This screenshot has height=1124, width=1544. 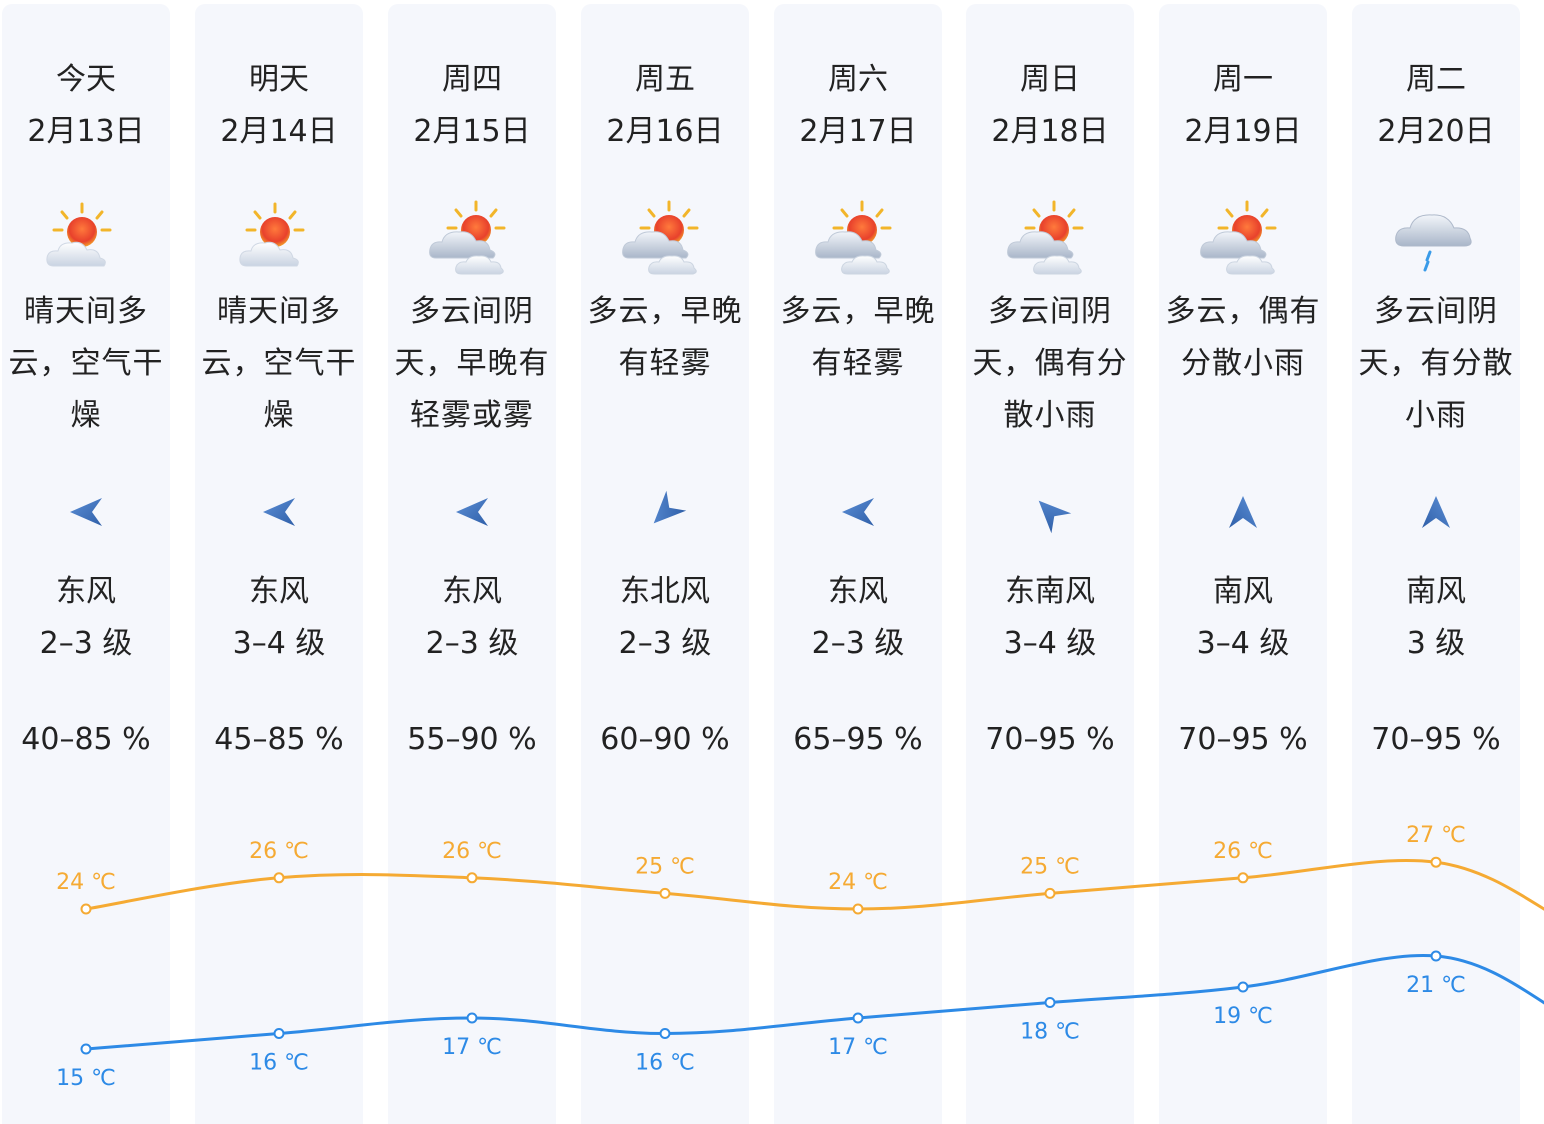 I want to click on day-name: 周一, so click(x=1243, y=79).